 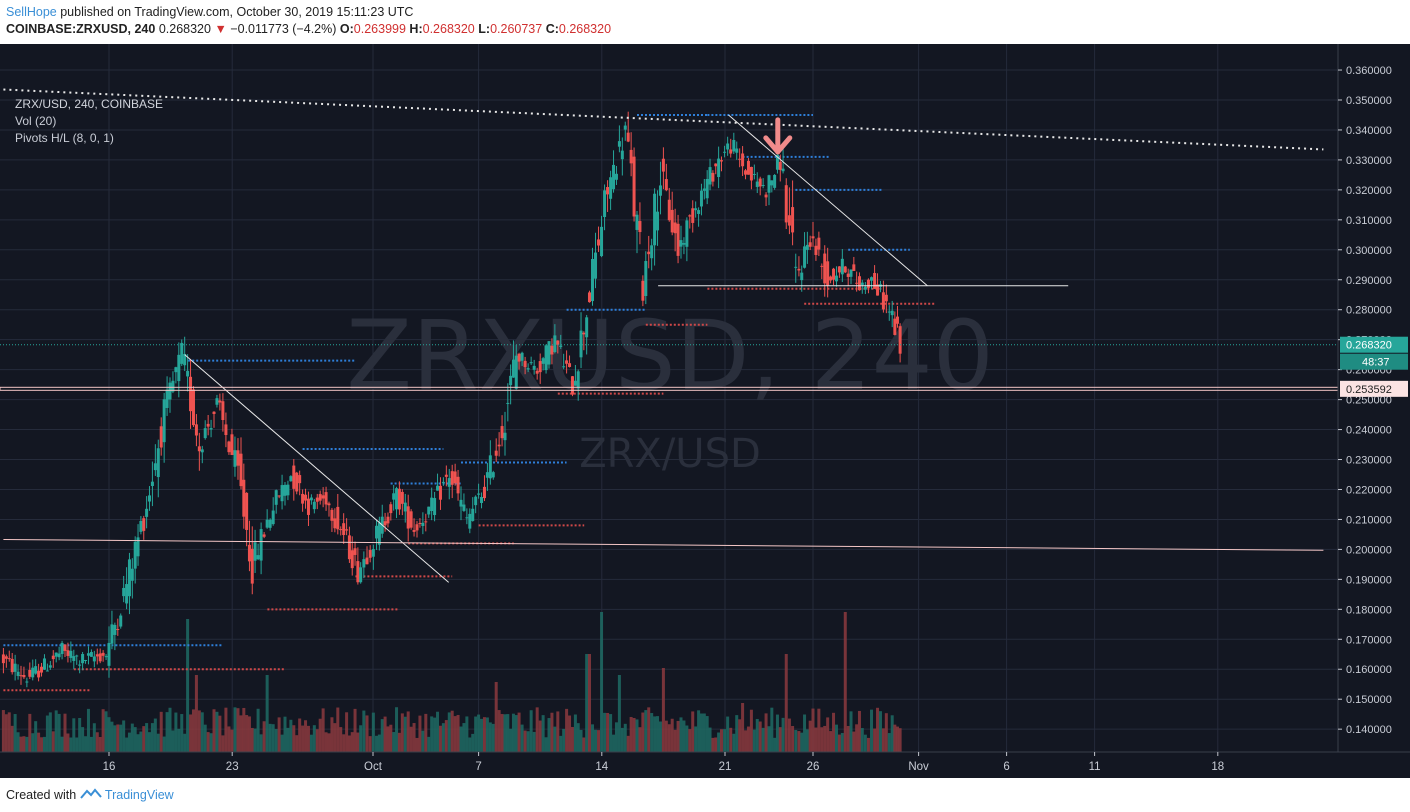 What do you see at coordinates (139, 795) in the screenshot?
I see `tradingview-link: TradingView` at bounding box center [139, 795].